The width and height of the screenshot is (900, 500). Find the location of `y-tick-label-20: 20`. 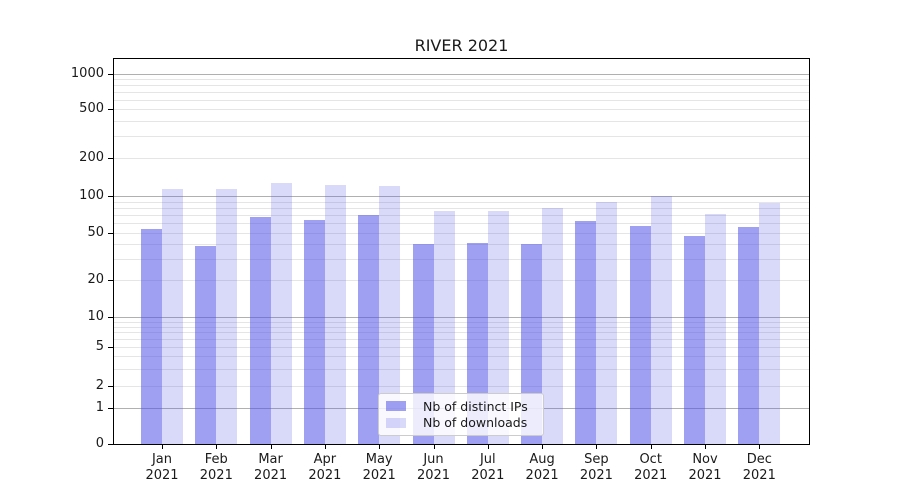

y-tick-label-20: 20 is located at coordinates (95, 279).